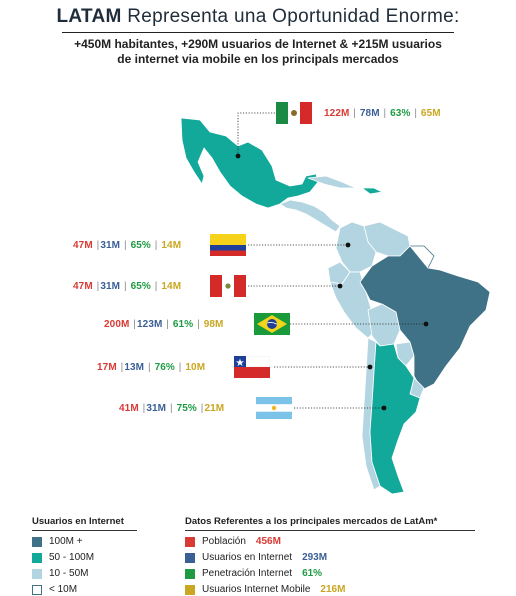 The image size is (516, 596). I want to click on legend-swatch-100m-plus, so click(37, 541).